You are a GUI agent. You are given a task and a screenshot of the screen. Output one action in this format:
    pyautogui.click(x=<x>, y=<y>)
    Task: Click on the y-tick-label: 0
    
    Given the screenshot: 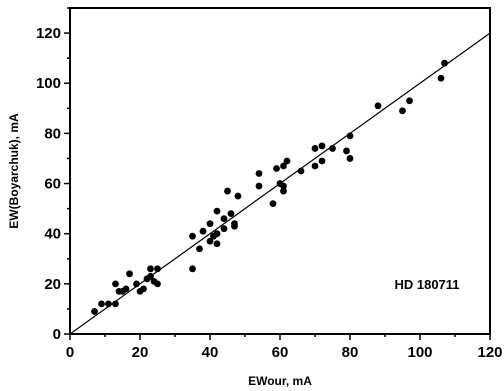 What is the action you would take?
    pyautogui.click(x=57, y=334)
    